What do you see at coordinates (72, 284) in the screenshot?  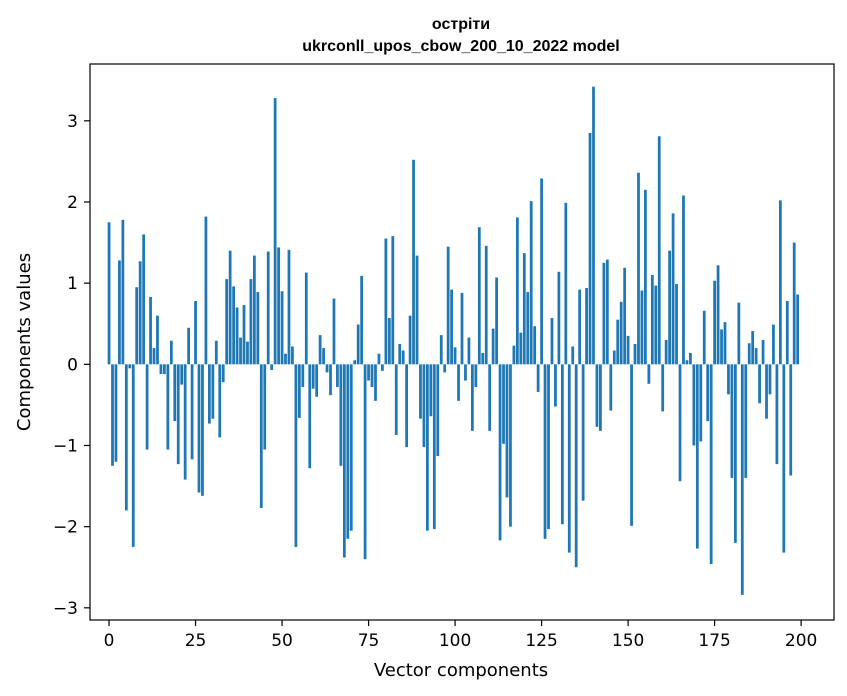 I see `y-tick-label: 1` at bounding box center [72, 284].